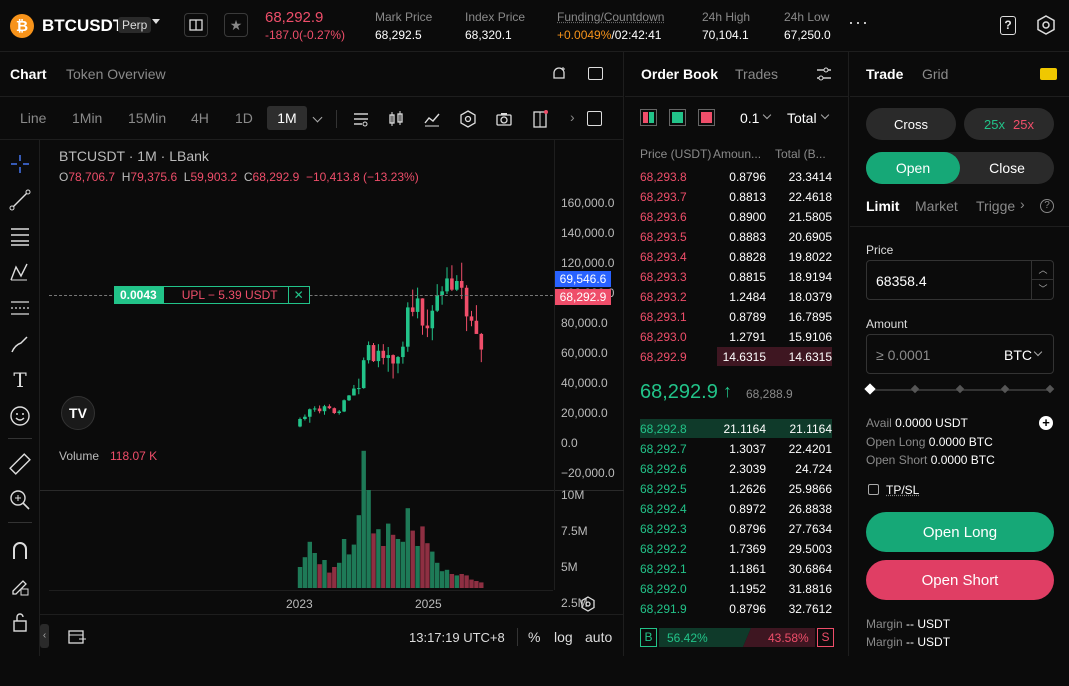 The width and height of the screenshot is (1069, 686). I want to click on more-icon: ···, so click(858, 22).